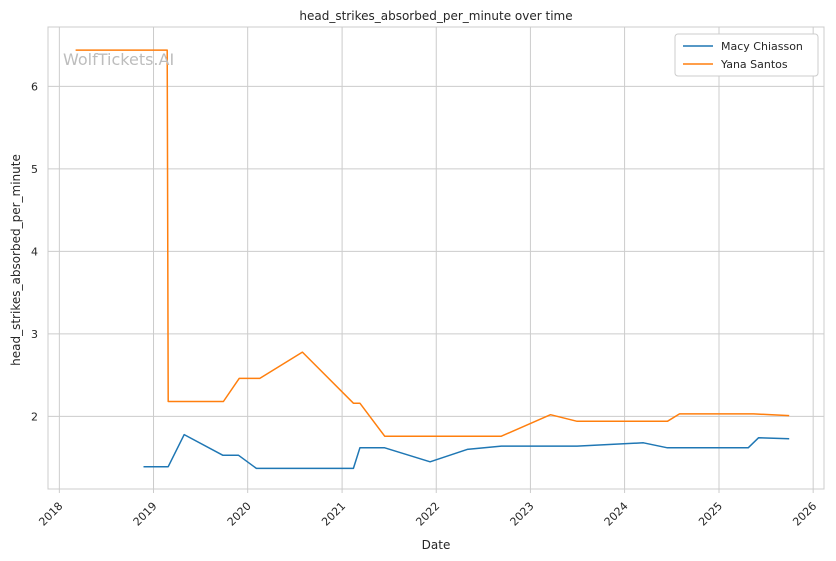 The image size is (836, 561). What do you see at coordinates (466, 451) in the screenshot?
I see `series-line-macy-chiasson` at bounding box center [466, 451].